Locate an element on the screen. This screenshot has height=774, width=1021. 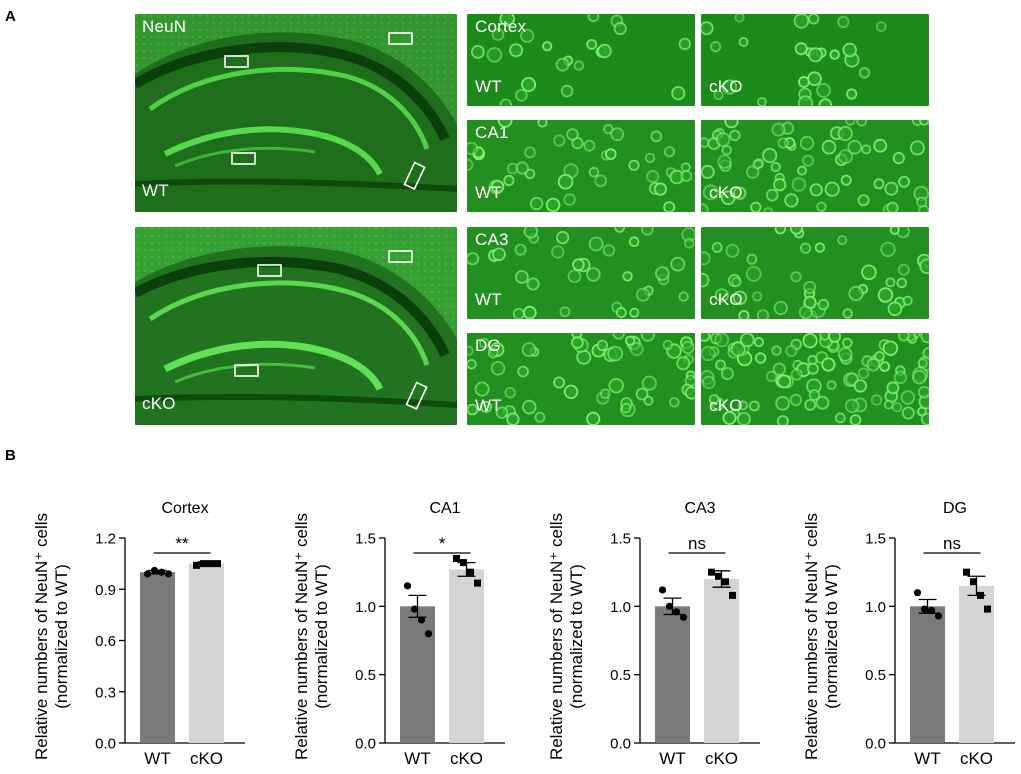
region-label: DG is located at coordinates (488, 345).